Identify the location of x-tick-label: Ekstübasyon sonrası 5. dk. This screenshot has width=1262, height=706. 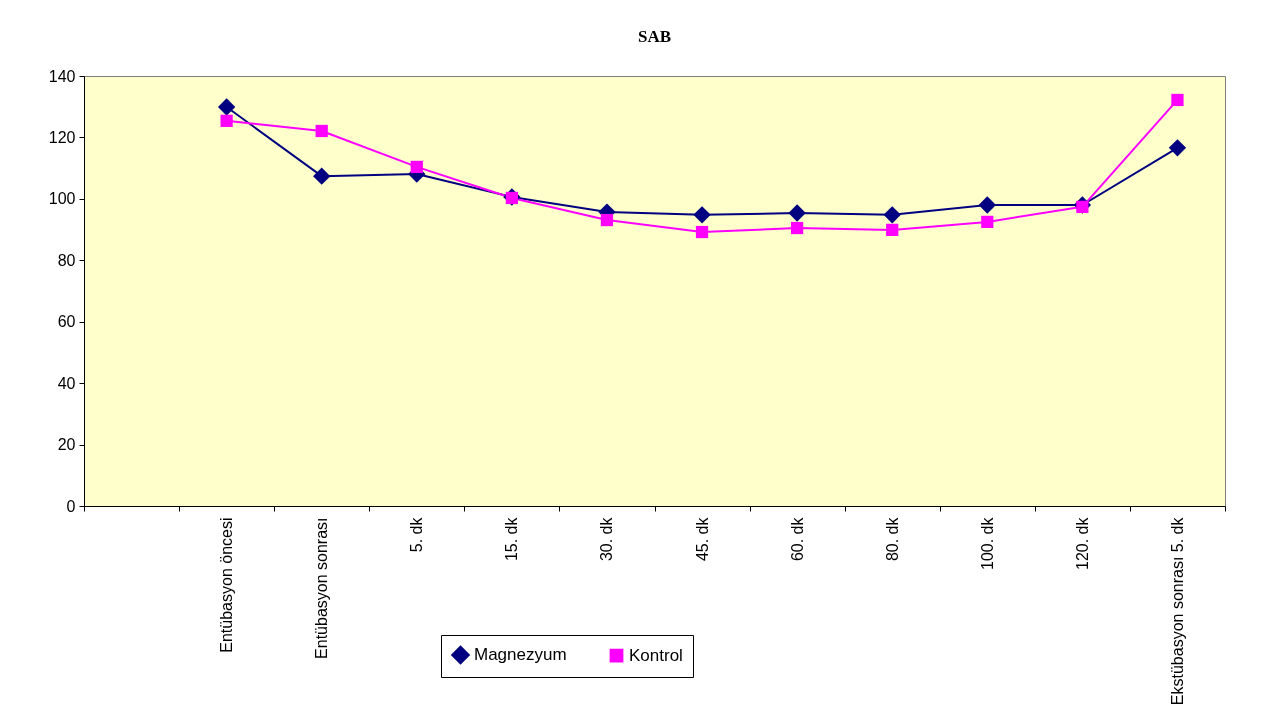
(1177, 611).